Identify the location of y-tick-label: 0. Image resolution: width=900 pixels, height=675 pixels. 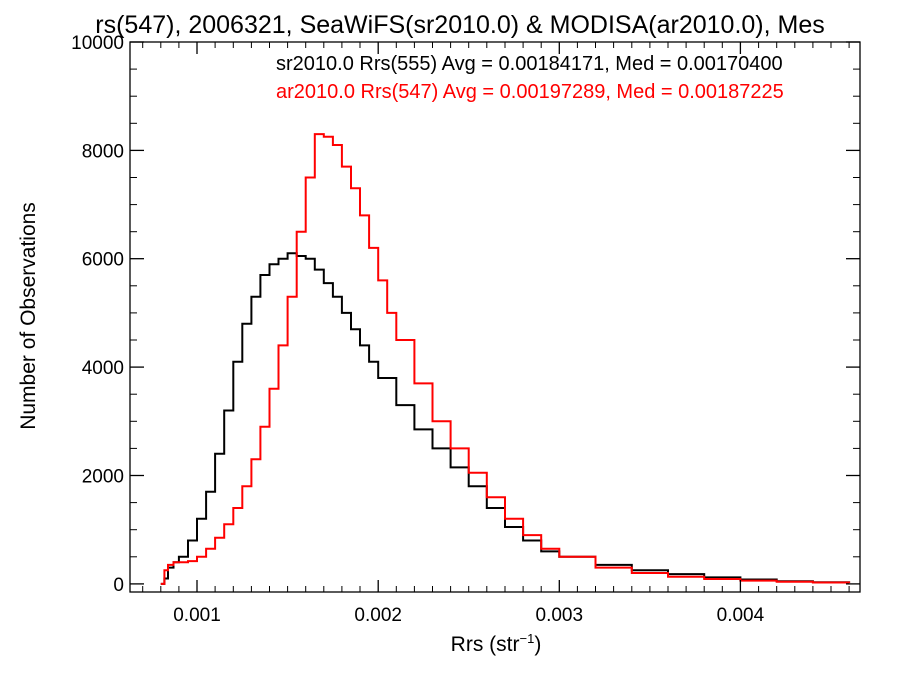
(118, 585).